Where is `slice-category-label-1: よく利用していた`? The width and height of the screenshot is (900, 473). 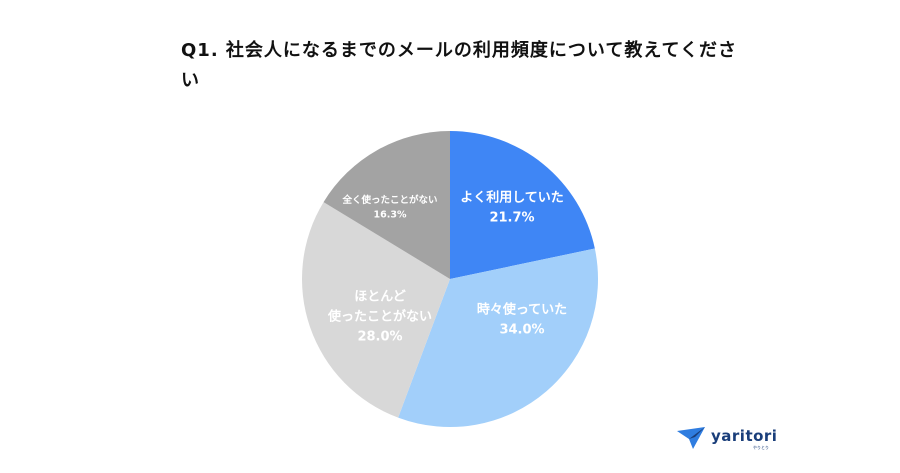 slice-category-label-1: よく利用していた is located at coordinates (512, 197).